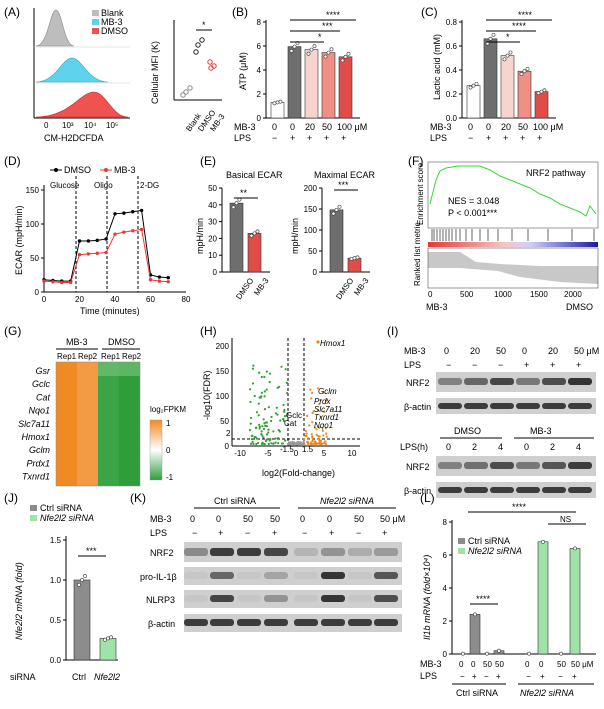 The width and height of the screenshot is (604, 709). I want to click on panel-b-chart: ATP (μM) 0 2 4 6 8 * *** ****, so click(299, 66).